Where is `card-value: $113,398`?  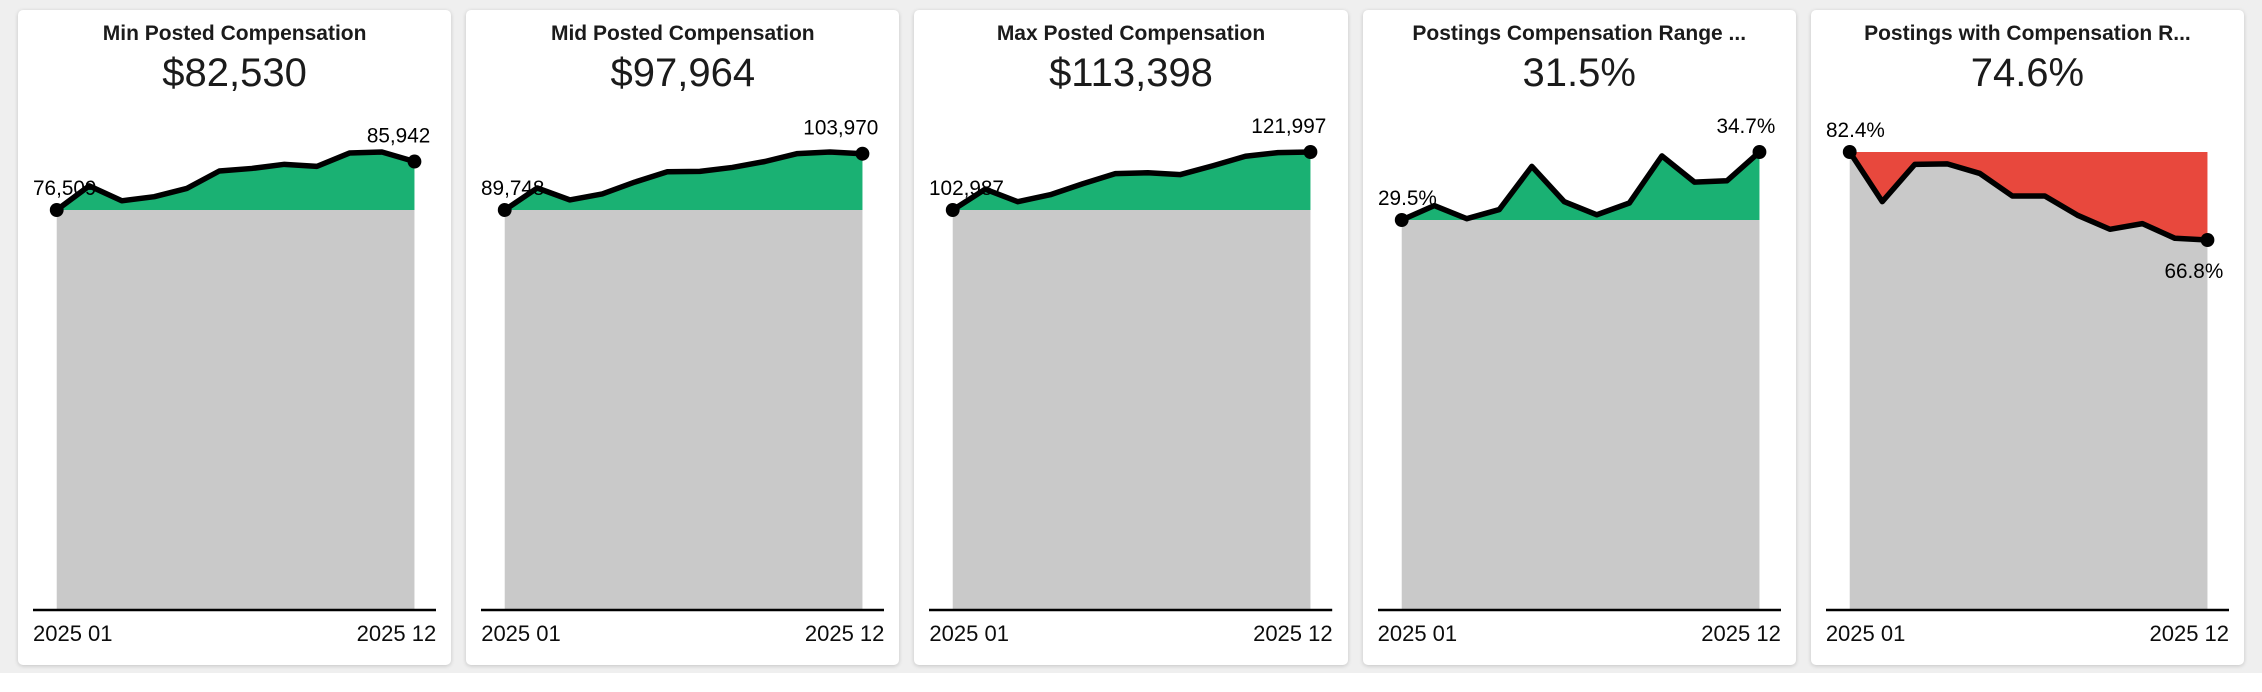
card-value: $113,398 is located at coordinates (1131, 73).